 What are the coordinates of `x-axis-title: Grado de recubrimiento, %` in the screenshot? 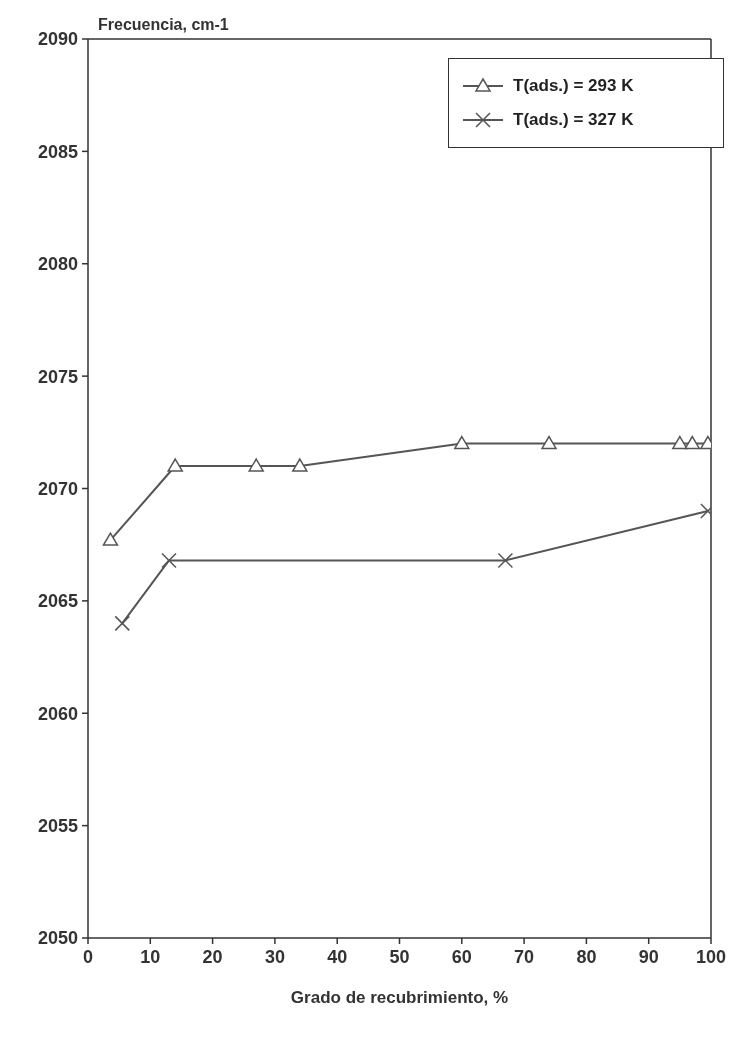 It's located at (399, 997).